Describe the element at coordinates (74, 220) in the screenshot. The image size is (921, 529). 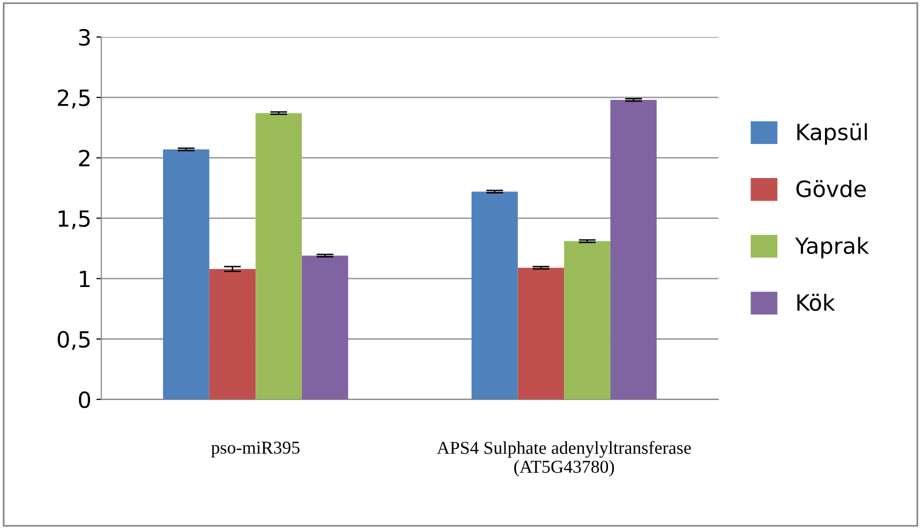
I see `y-tick-label: 1,5` at that location.